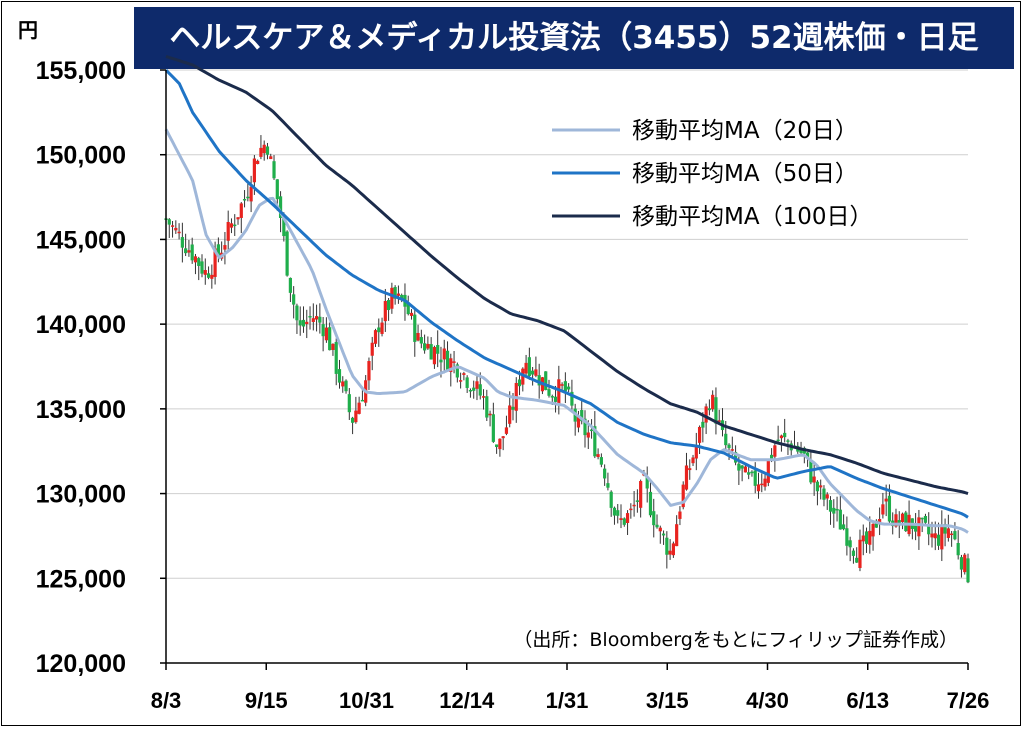  What do you see at coordinates (81, 325) in the screenshot?
I see `y-tick-label: 140,000` at bounding box center [81, 325].